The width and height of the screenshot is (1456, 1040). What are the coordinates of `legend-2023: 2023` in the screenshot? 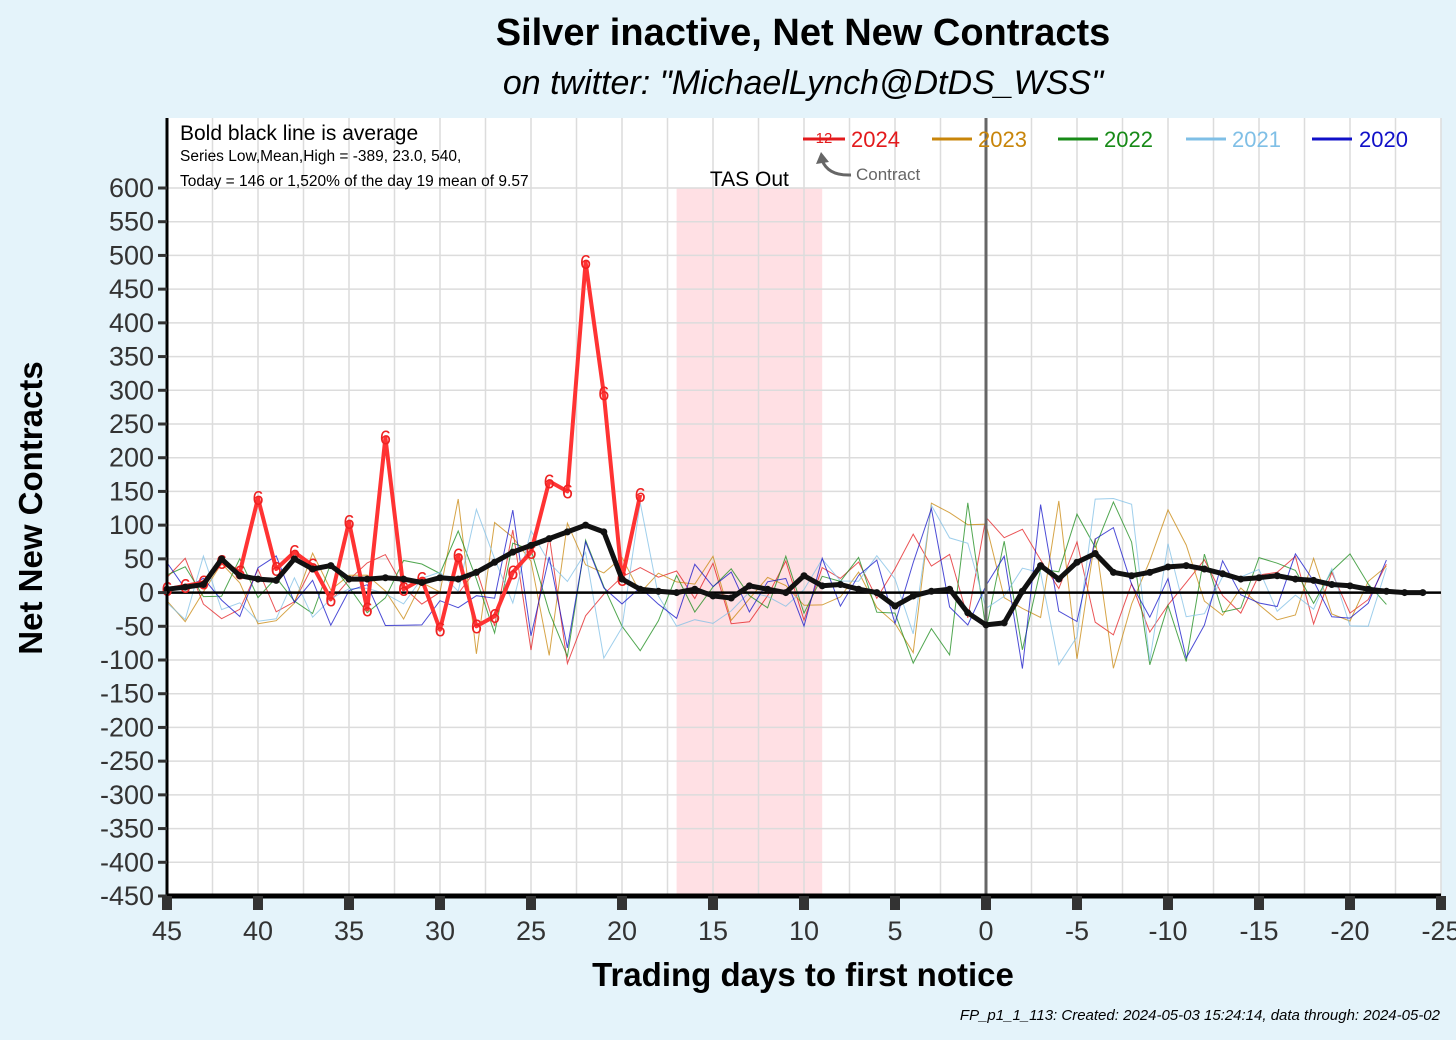 It's located at (1002, 139).